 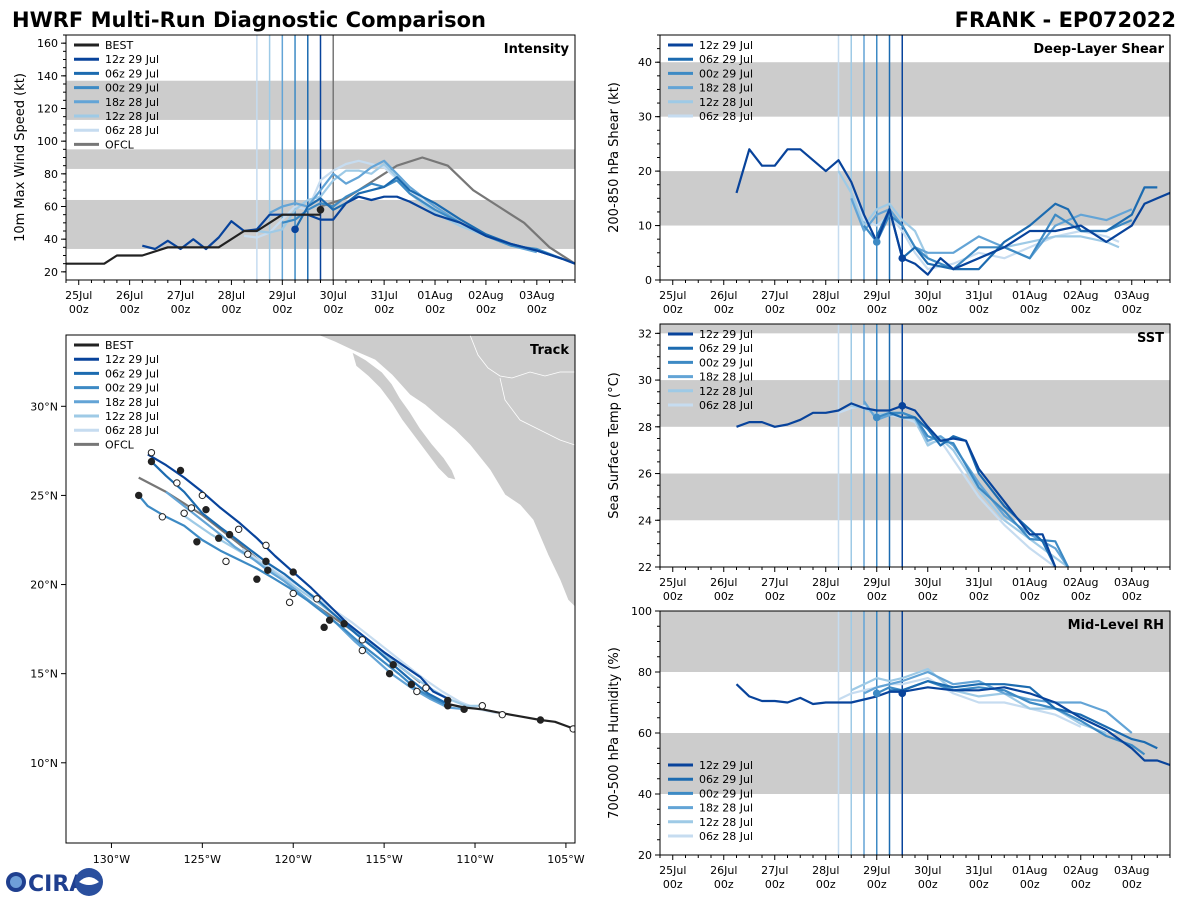 What do you see at coordinates (485, 295) in the screenshot?
I see `intensity-xtick-label-day-8: 02Aug` at bounding box center [485, 295].